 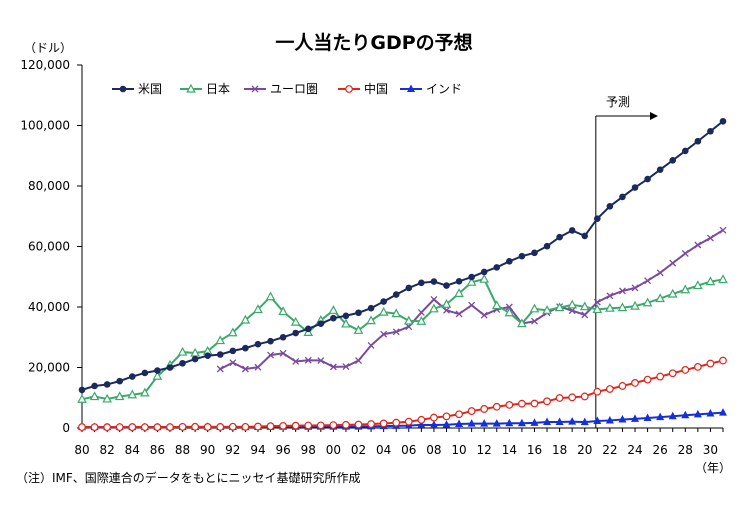 What do you see at coordinates (45, 65) in the screenshot?
I see `y-tick-label: 120,000` at bounding box center [45, 65].